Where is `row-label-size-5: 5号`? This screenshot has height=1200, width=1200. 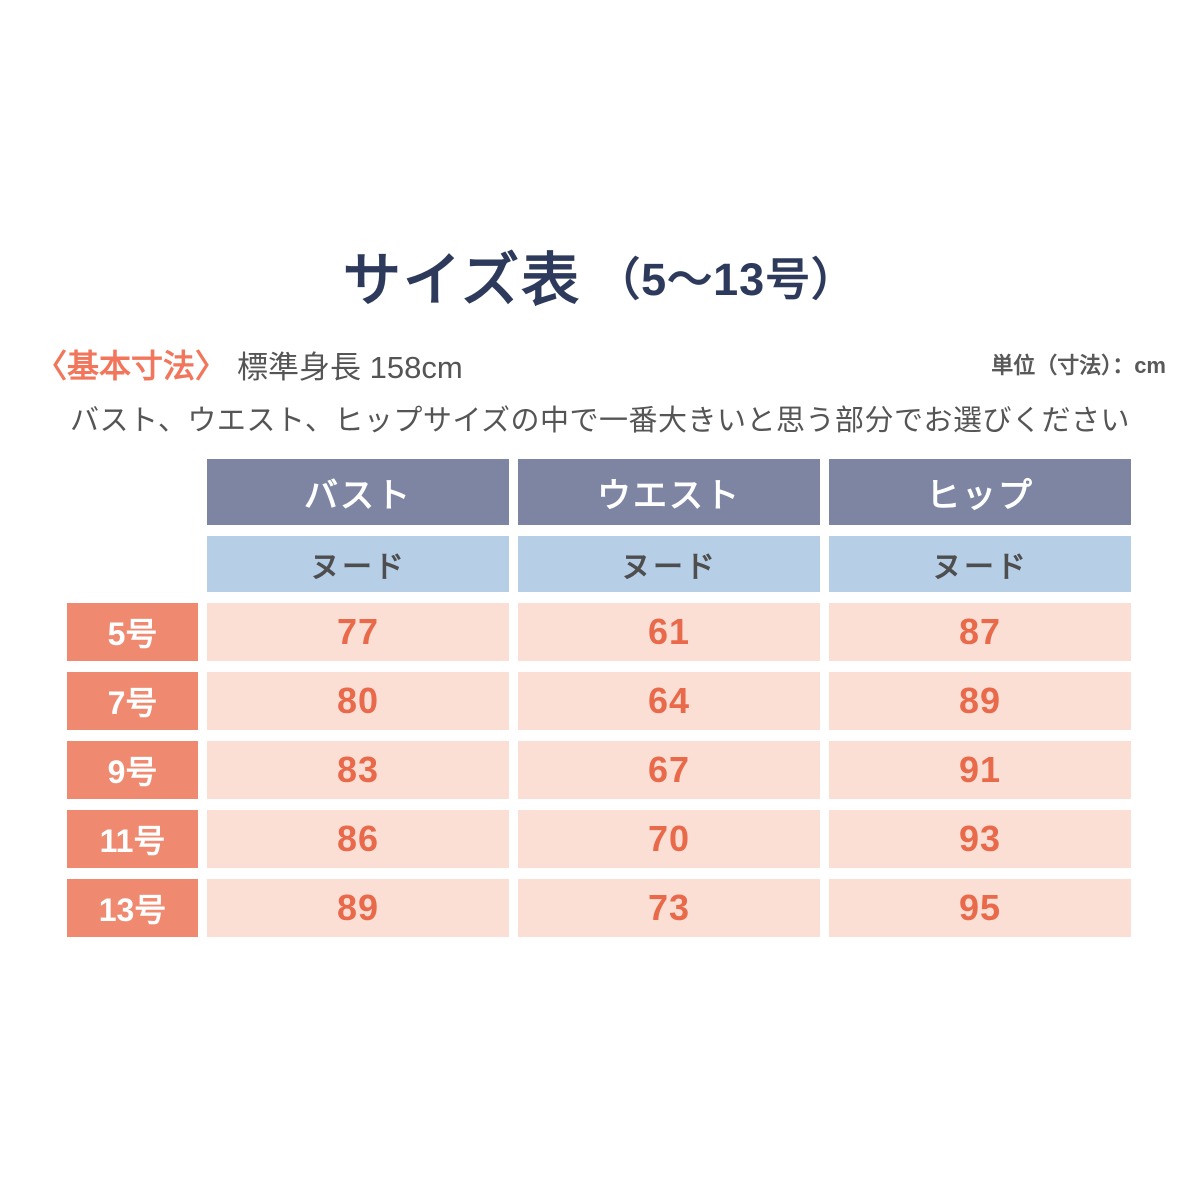 row-label-size-5: 5号 is located at coordinates (132, 632).